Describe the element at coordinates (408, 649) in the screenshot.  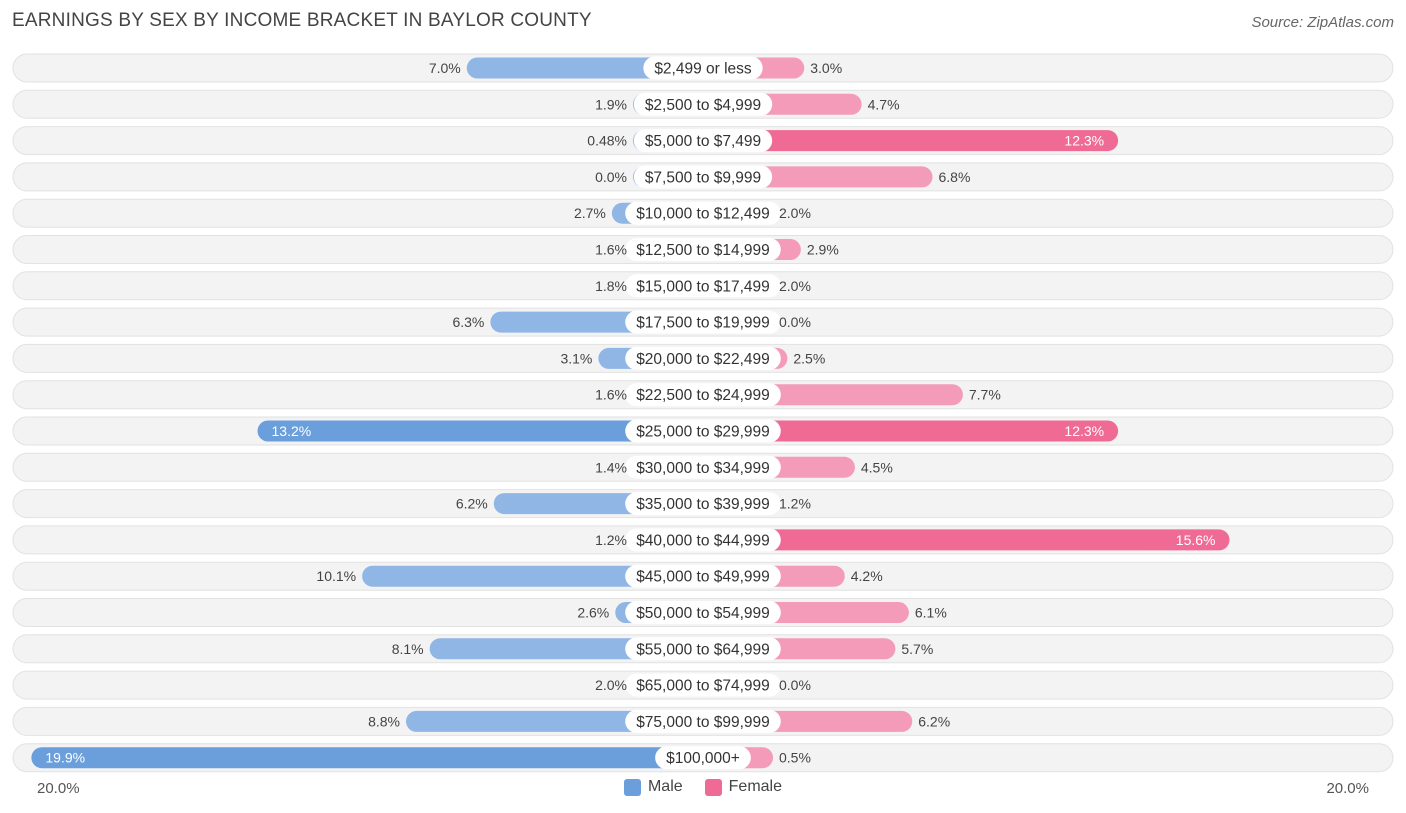
I see `value-label-male: 8.1%` at that location.